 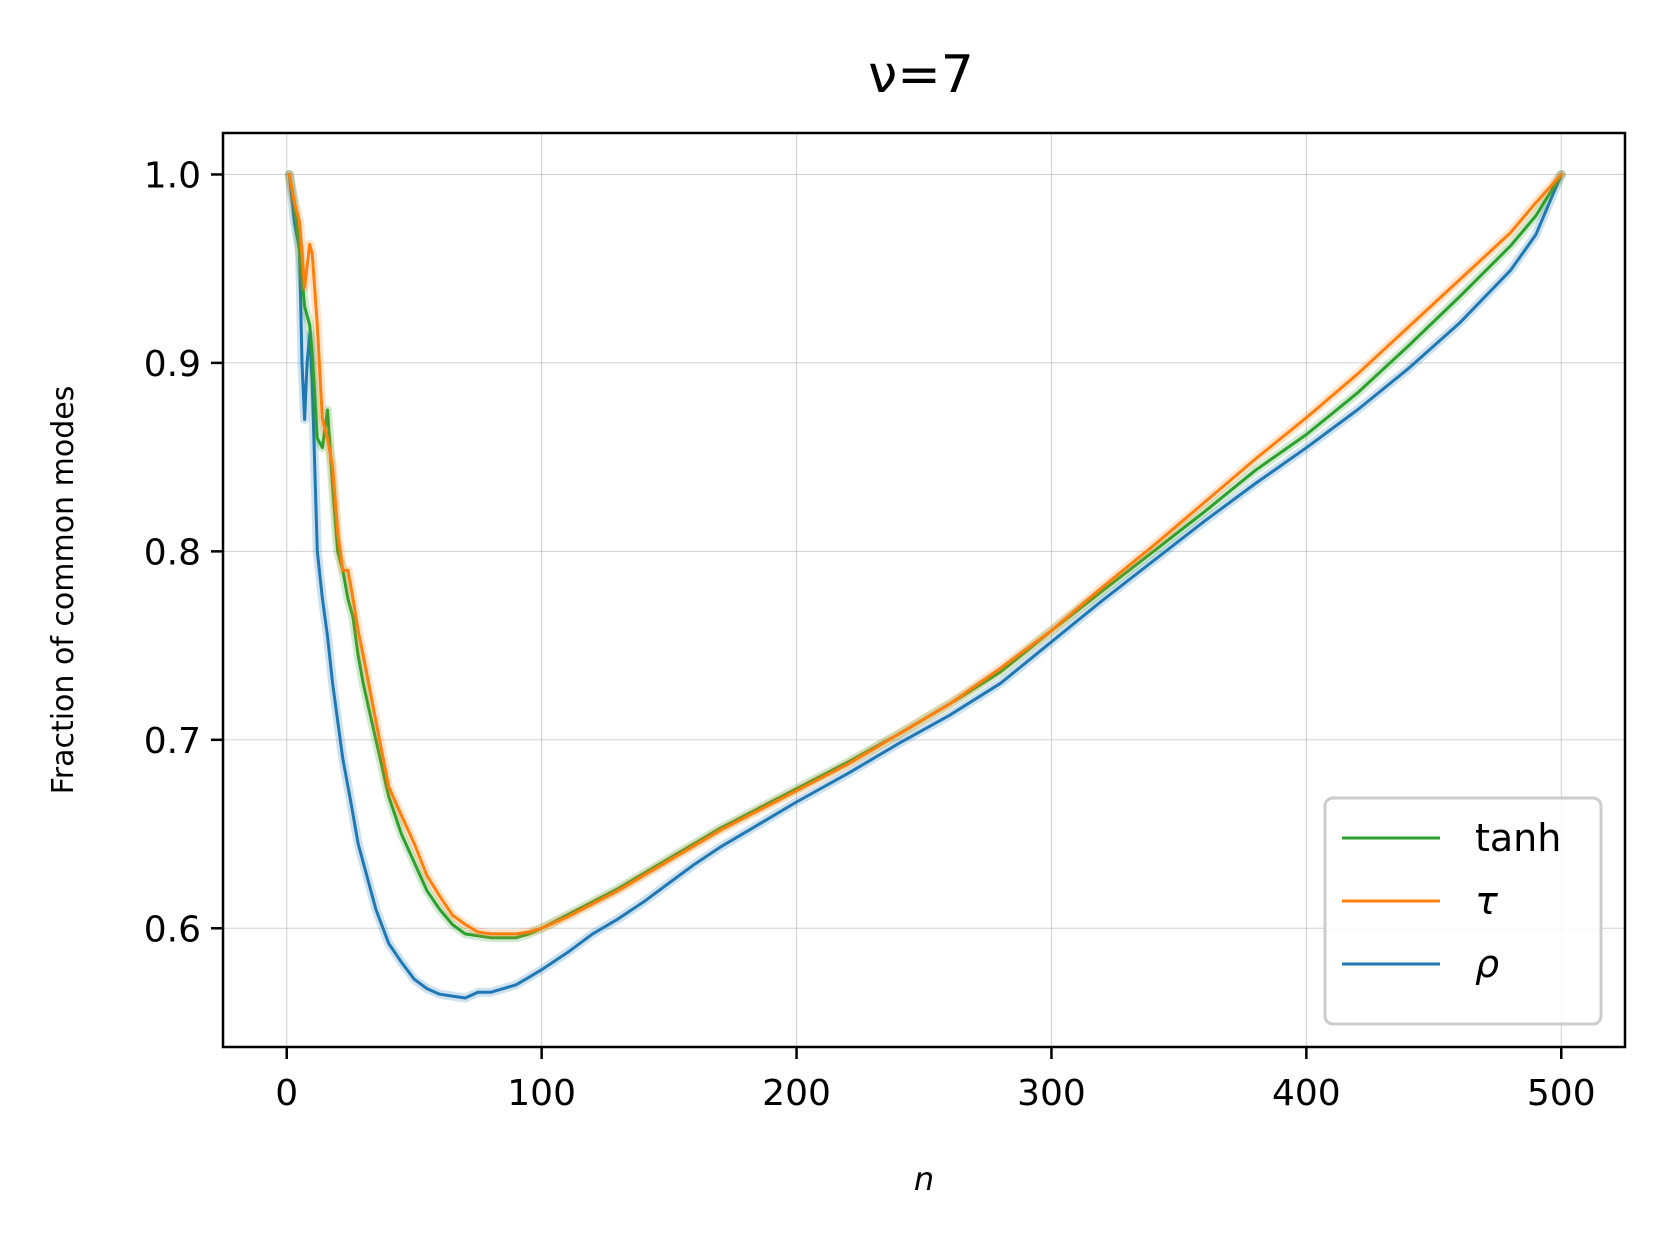 I want to click on x-axis: 0 100 200 300 400 500, so click(x=935, y=1080).